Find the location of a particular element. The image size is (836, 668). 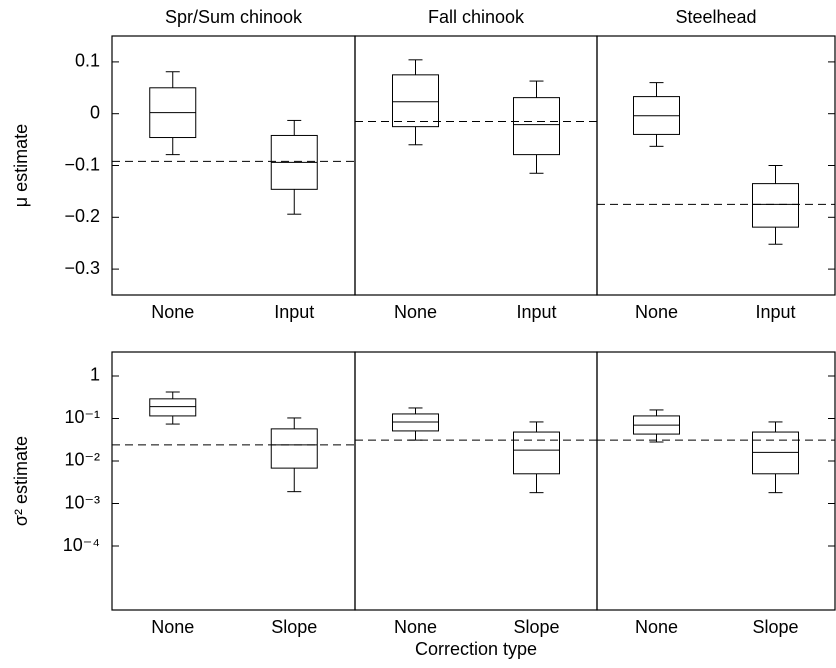

y-tick-label: 0.1 is located at coordinates (87, 61).